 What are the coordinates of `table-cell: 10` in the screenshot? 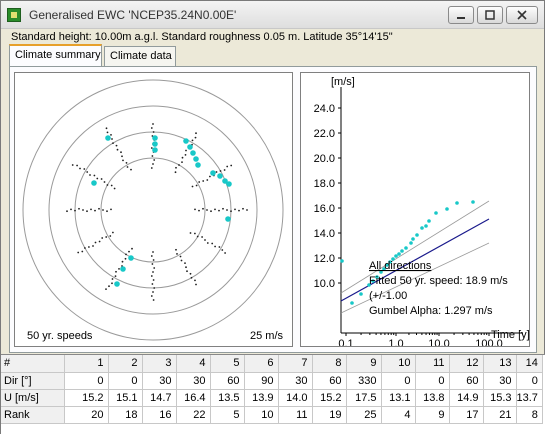 It's located at (261, 415).